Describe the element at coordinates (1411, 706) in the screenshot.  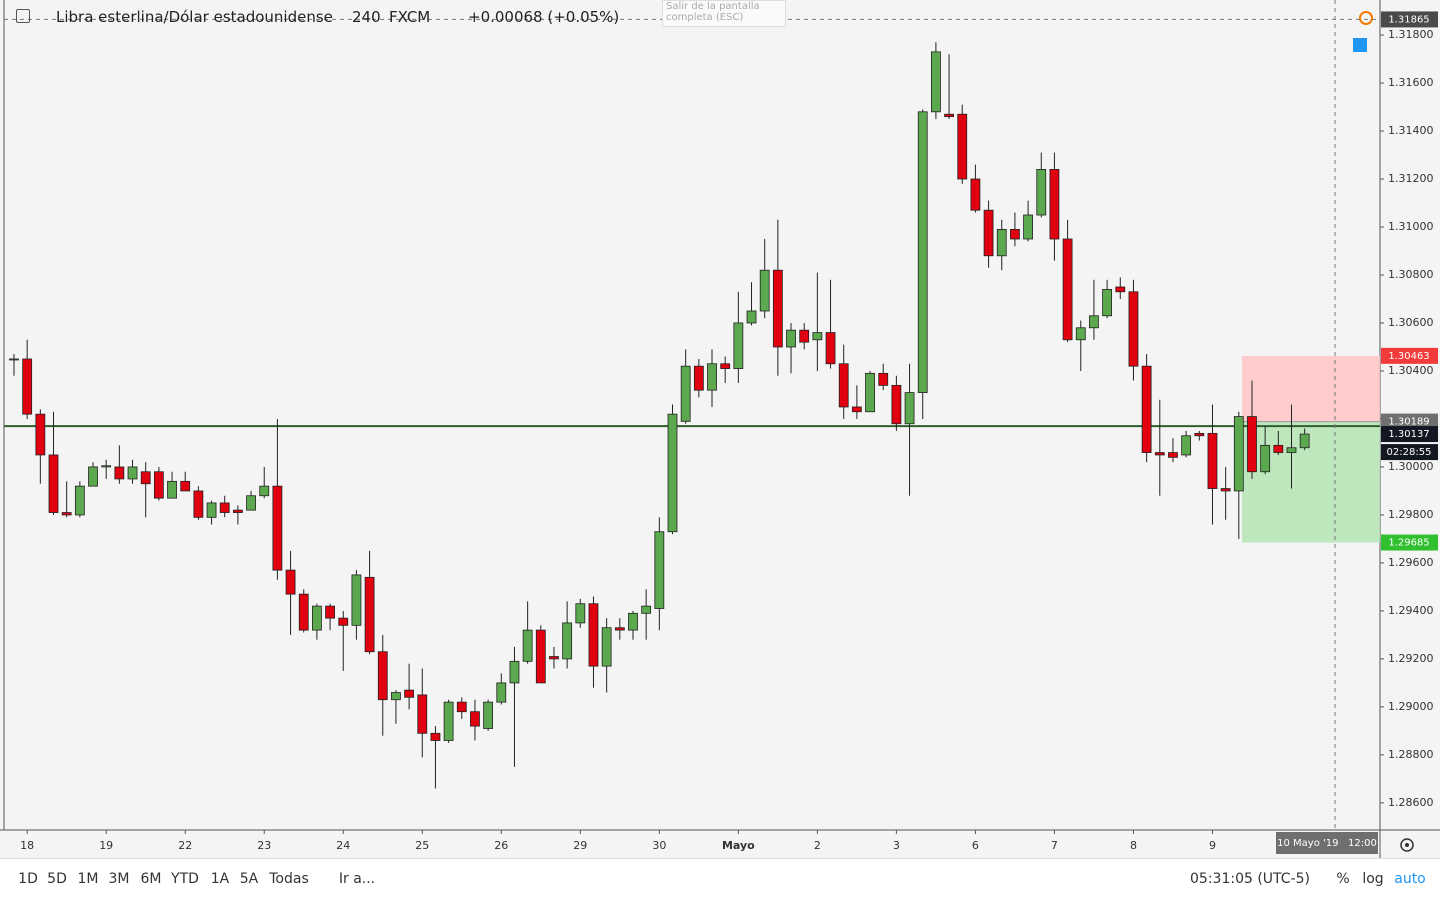
I see `y-tick-label: 1.29000` at that location.